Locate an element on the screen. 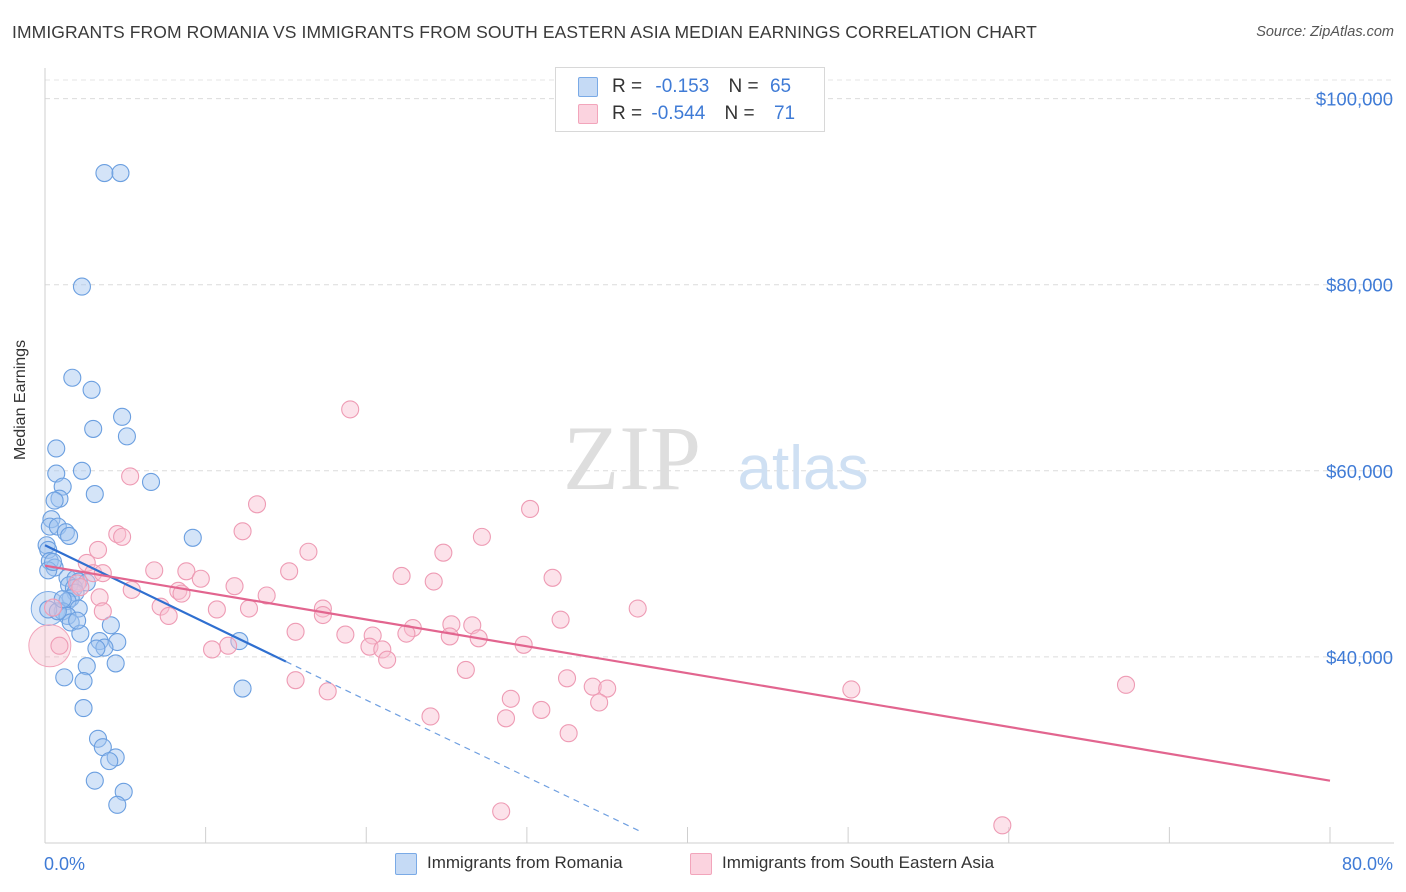 The width and height of the screenshot is (1406, 892). x-tick-label-min: 0.0% is located at coordinates (64, 864).